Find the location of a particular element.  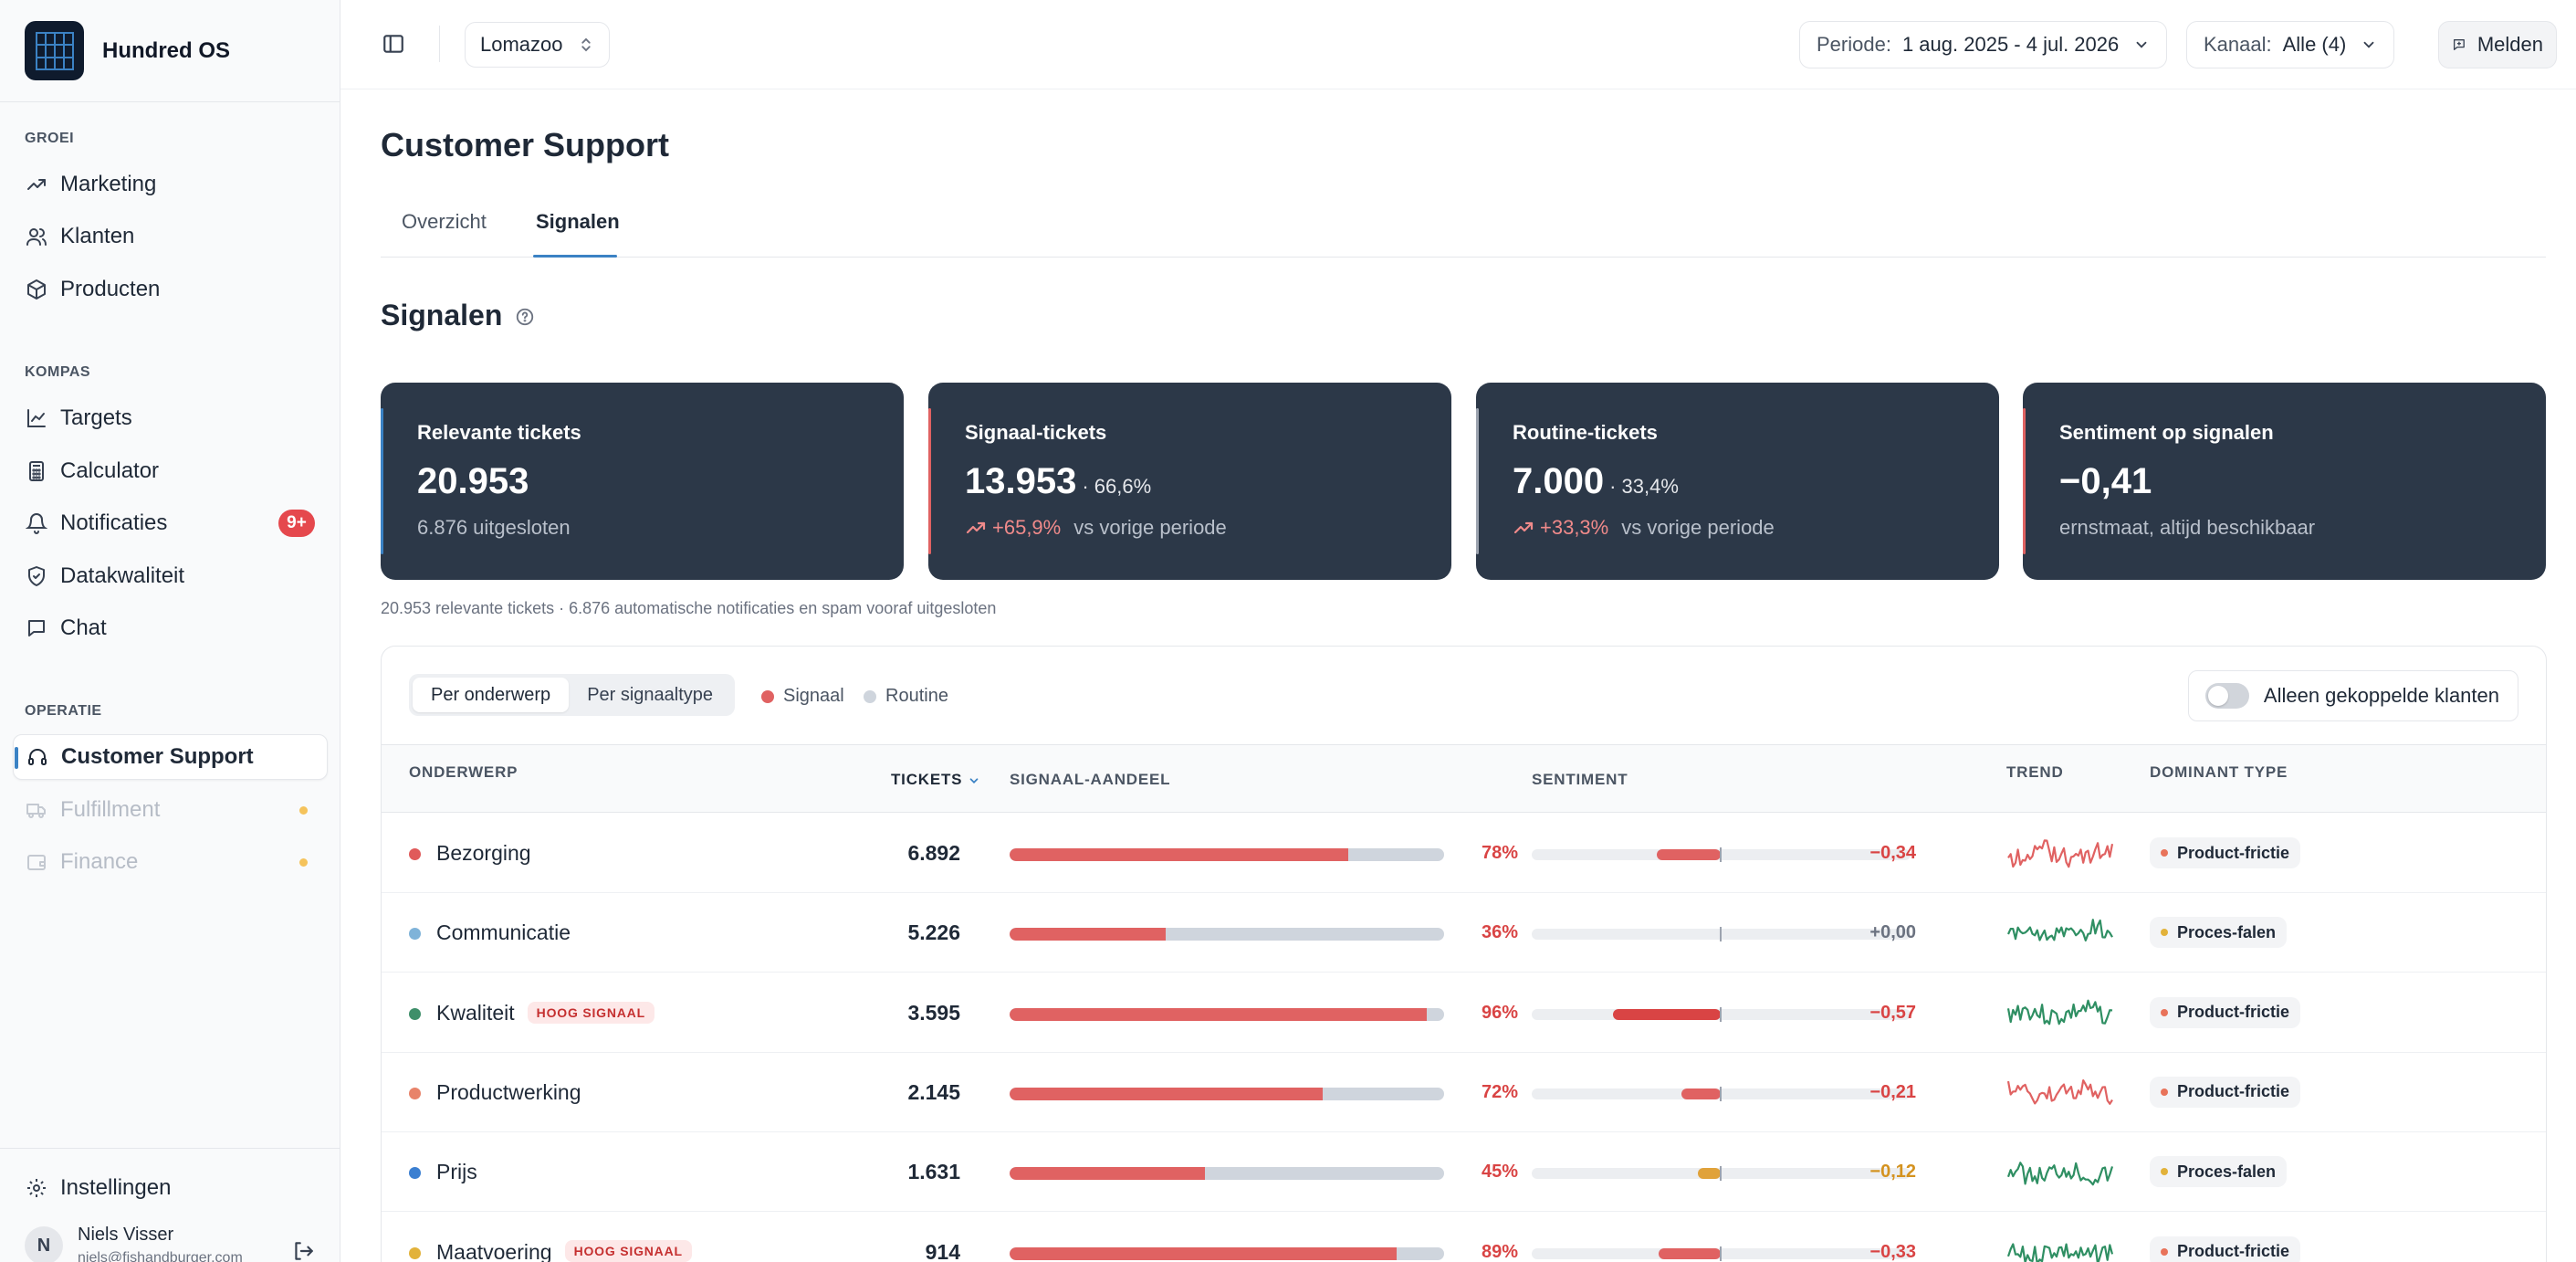

view-per-signaaltype-button: Per signaaltype is located at coordinates (651, 694).